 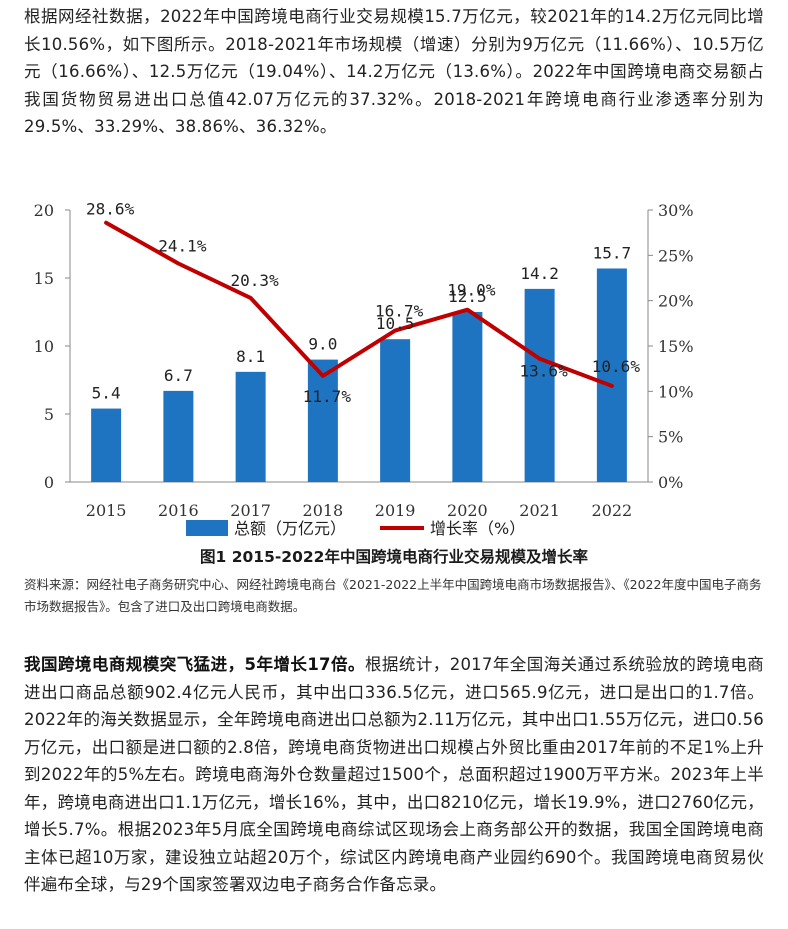 I want to click on growth-value-label: 28.6%, so click(x=110, y=209).